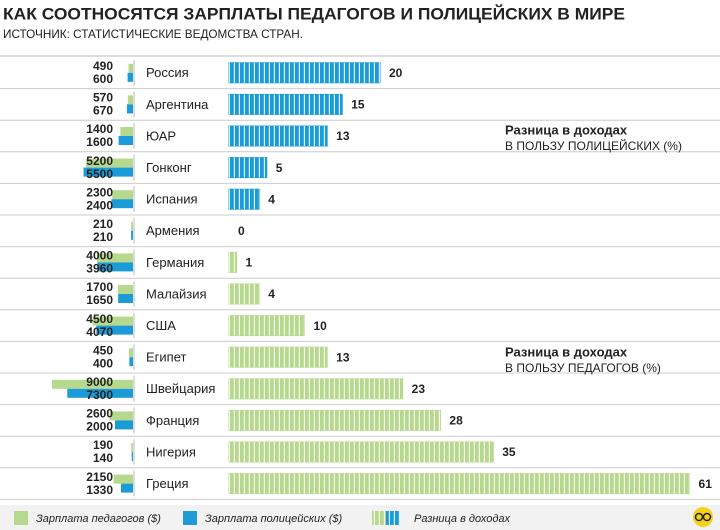  What do you see at coordinates (249, 263) in the screenshot?
I see `difference-value: 1` at bounding box center [249, 263].